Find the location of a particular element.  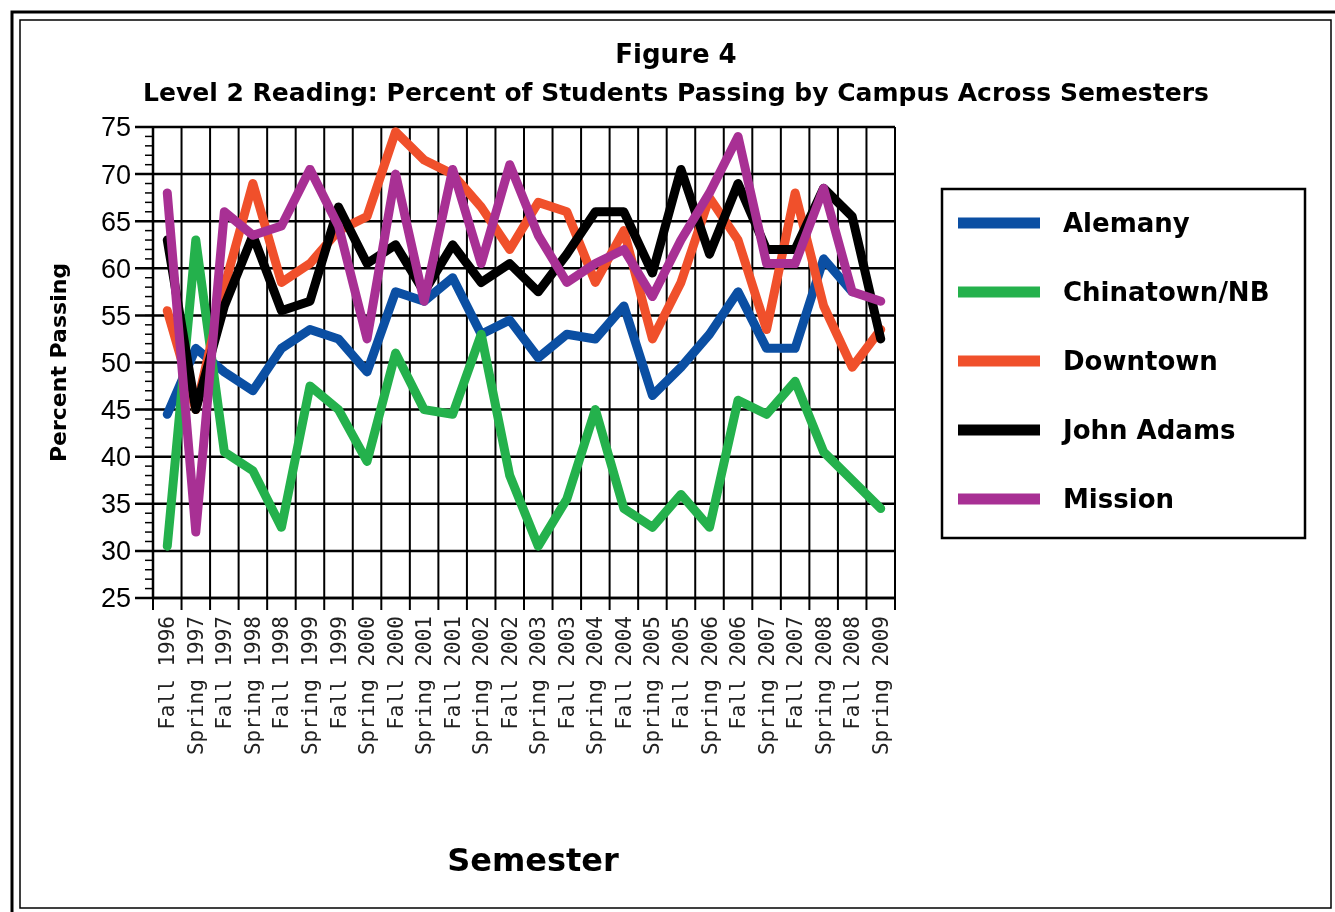

x-tick-label: Fall 2000 is located at coordinates (395, 673).